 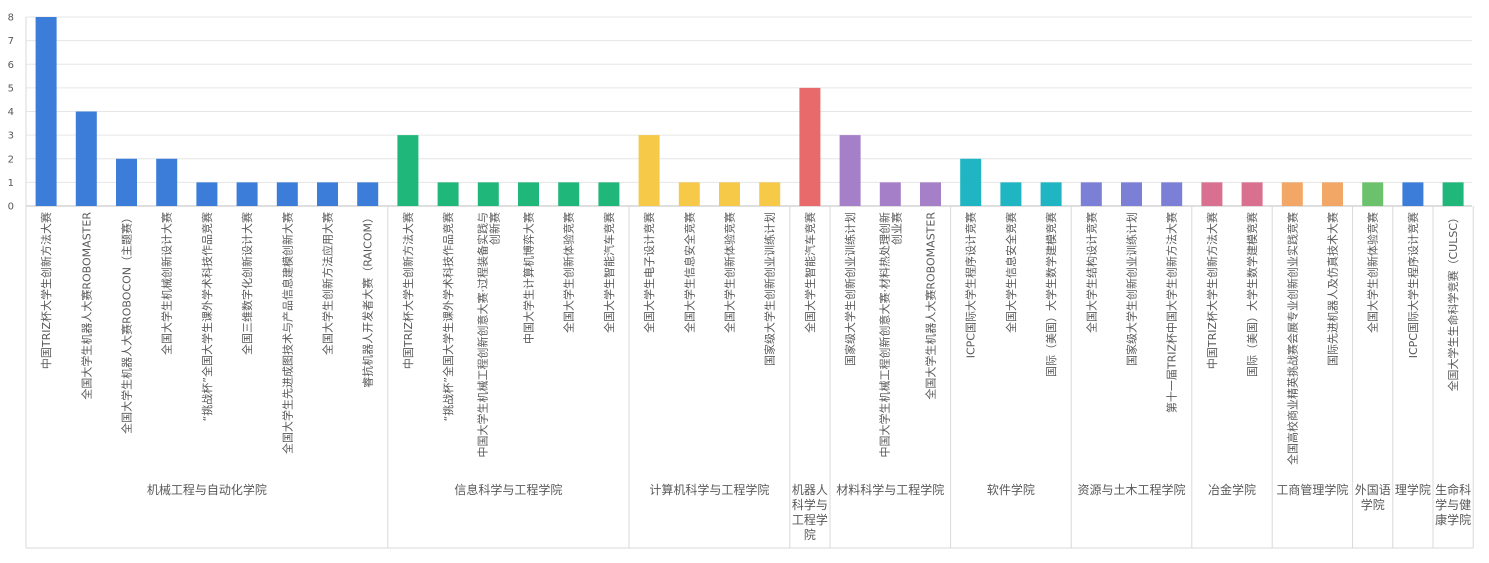 I want to click on y-tick-label: 0, so click(x=11, y=207).